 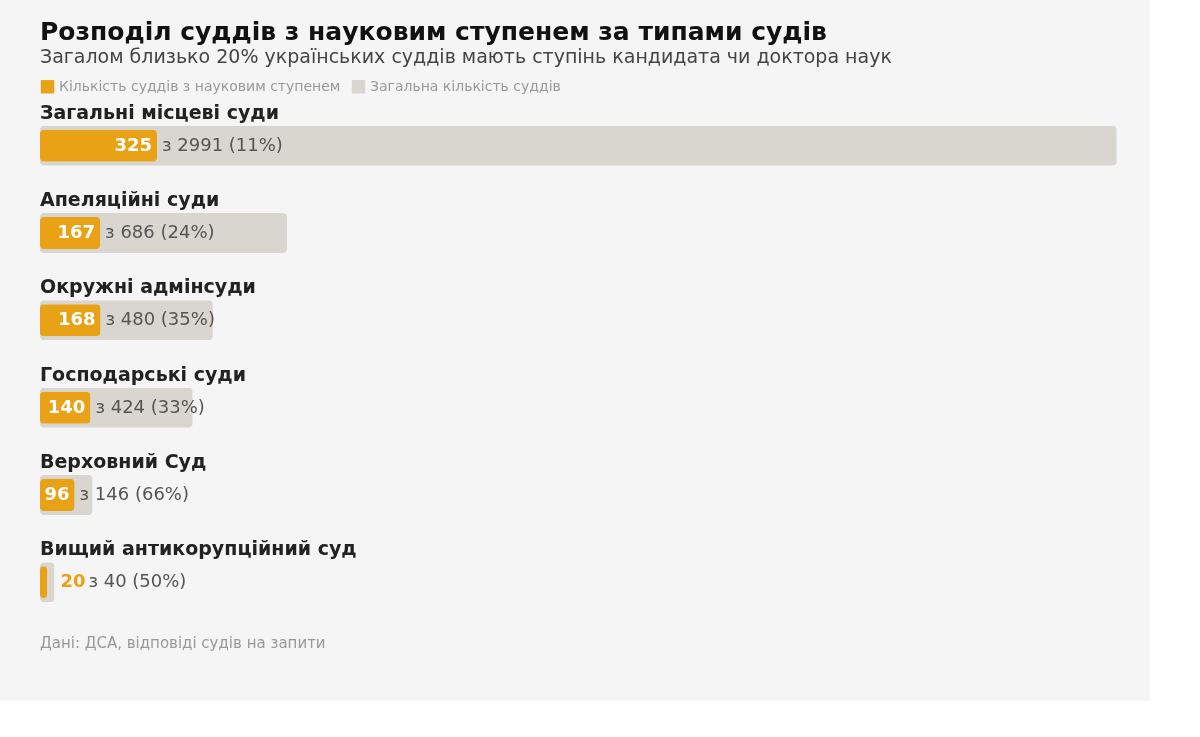 What do you see at coordinates (150, 406) in the screenshot?
I see `data-label: з 424 (33%)` at bounding box center [150, 406].